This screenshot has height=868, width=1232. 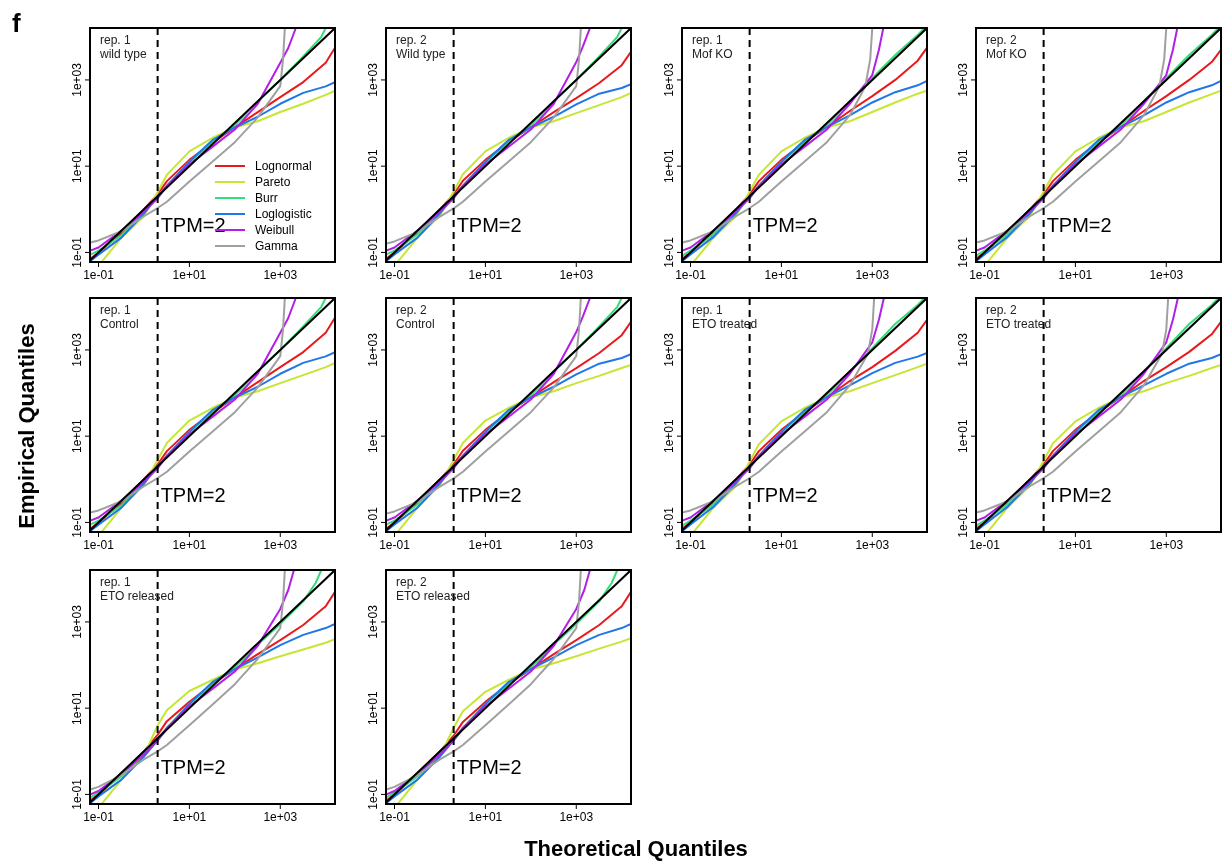 I want to click on legend-label: Burr, so click(x=266, y=198).